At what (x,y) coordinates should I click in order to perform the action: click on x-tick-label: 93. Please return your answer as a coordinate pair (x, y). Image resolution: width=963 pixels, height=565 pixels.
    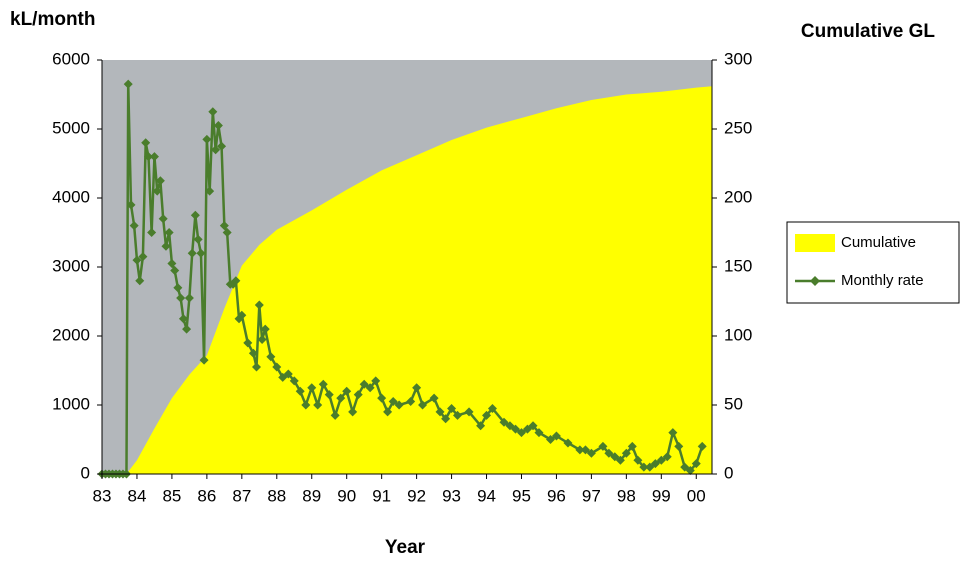
    Looking at the image, I should click on (451, 495).